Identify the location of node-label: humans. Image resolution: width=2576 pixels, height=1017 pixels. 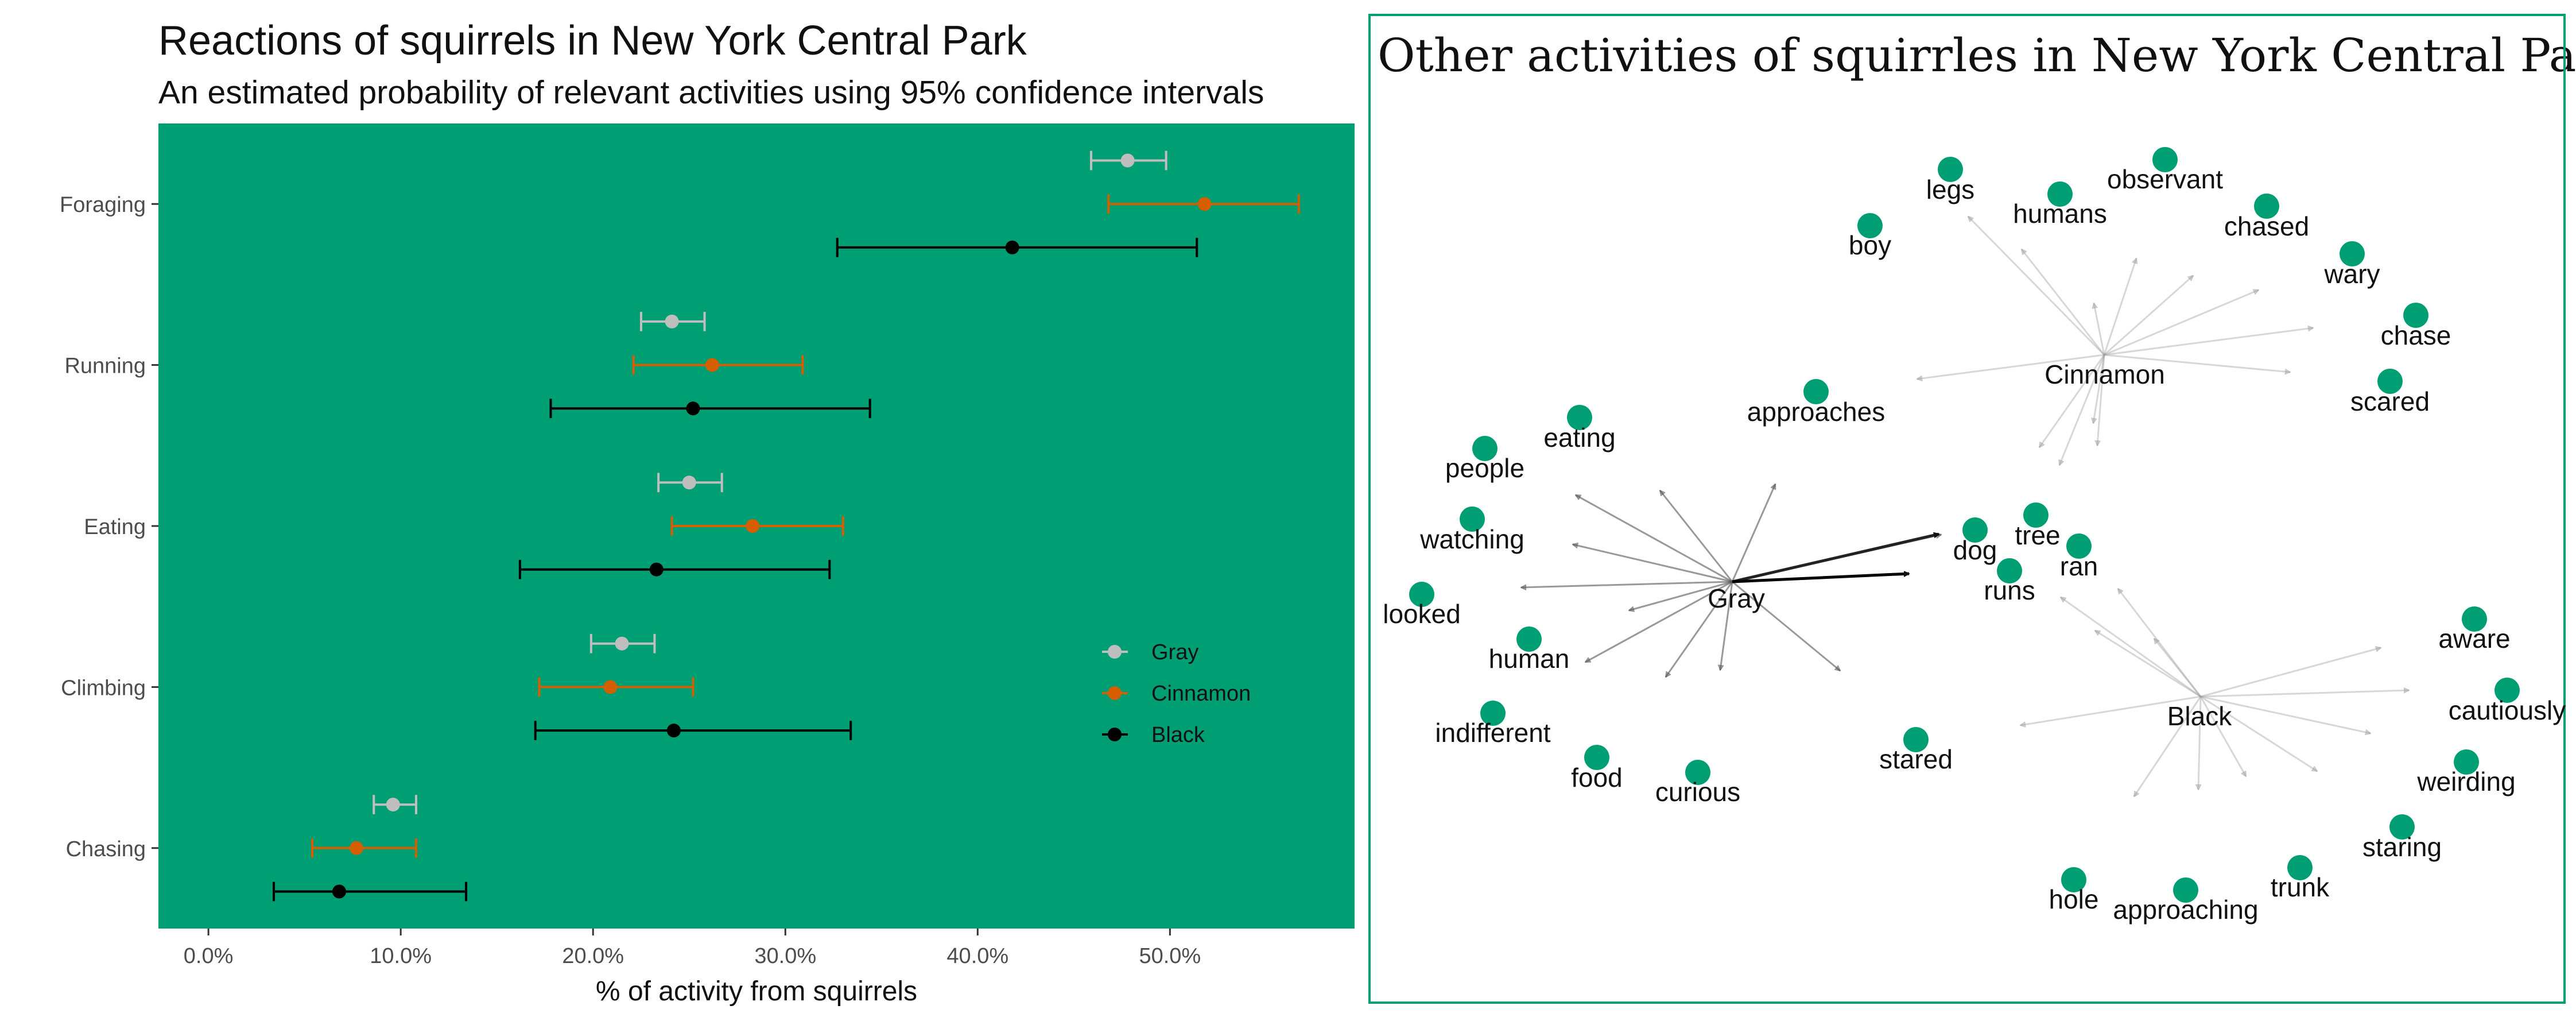
(2060, 214).